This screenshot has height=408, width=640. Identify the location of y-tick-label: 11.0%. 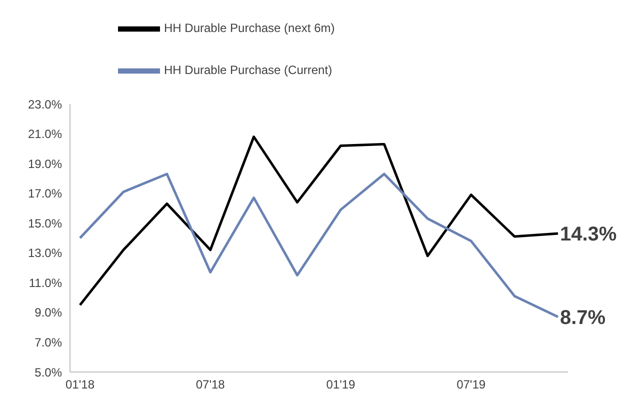
(45, 283).